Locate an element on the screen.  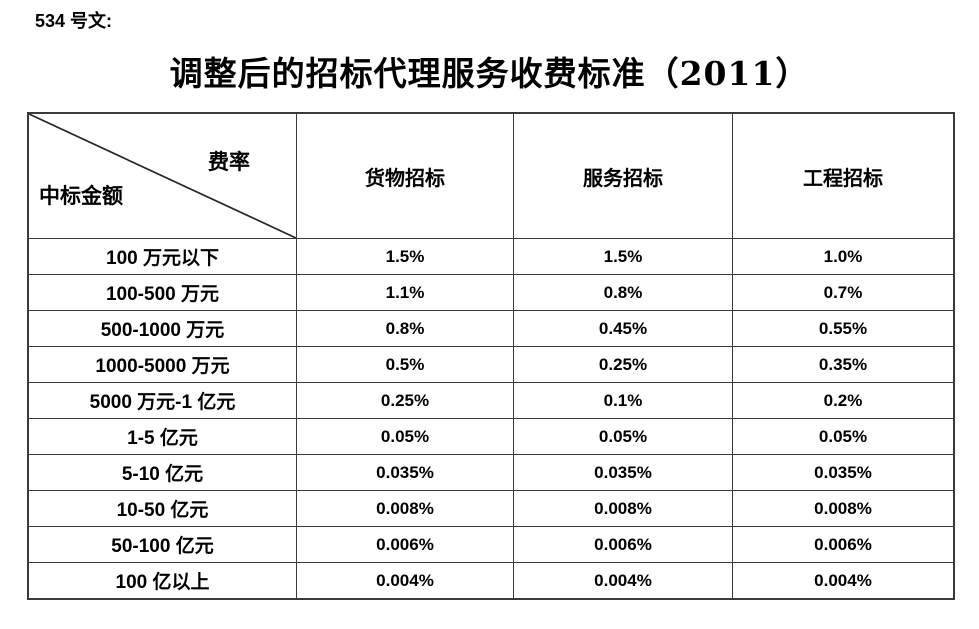
row-label-cell: 100 亿以上 is located at coordinates (163, 580).